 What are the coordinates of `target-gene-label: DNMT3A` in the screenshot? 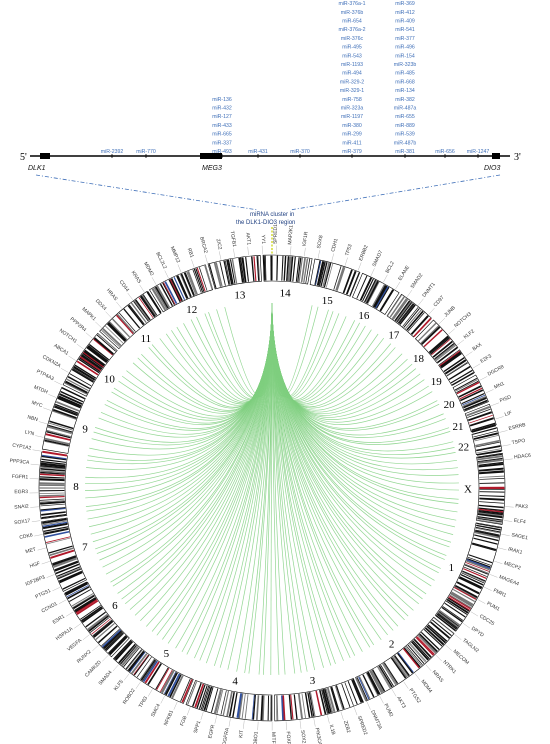 It's located at (376, 720).